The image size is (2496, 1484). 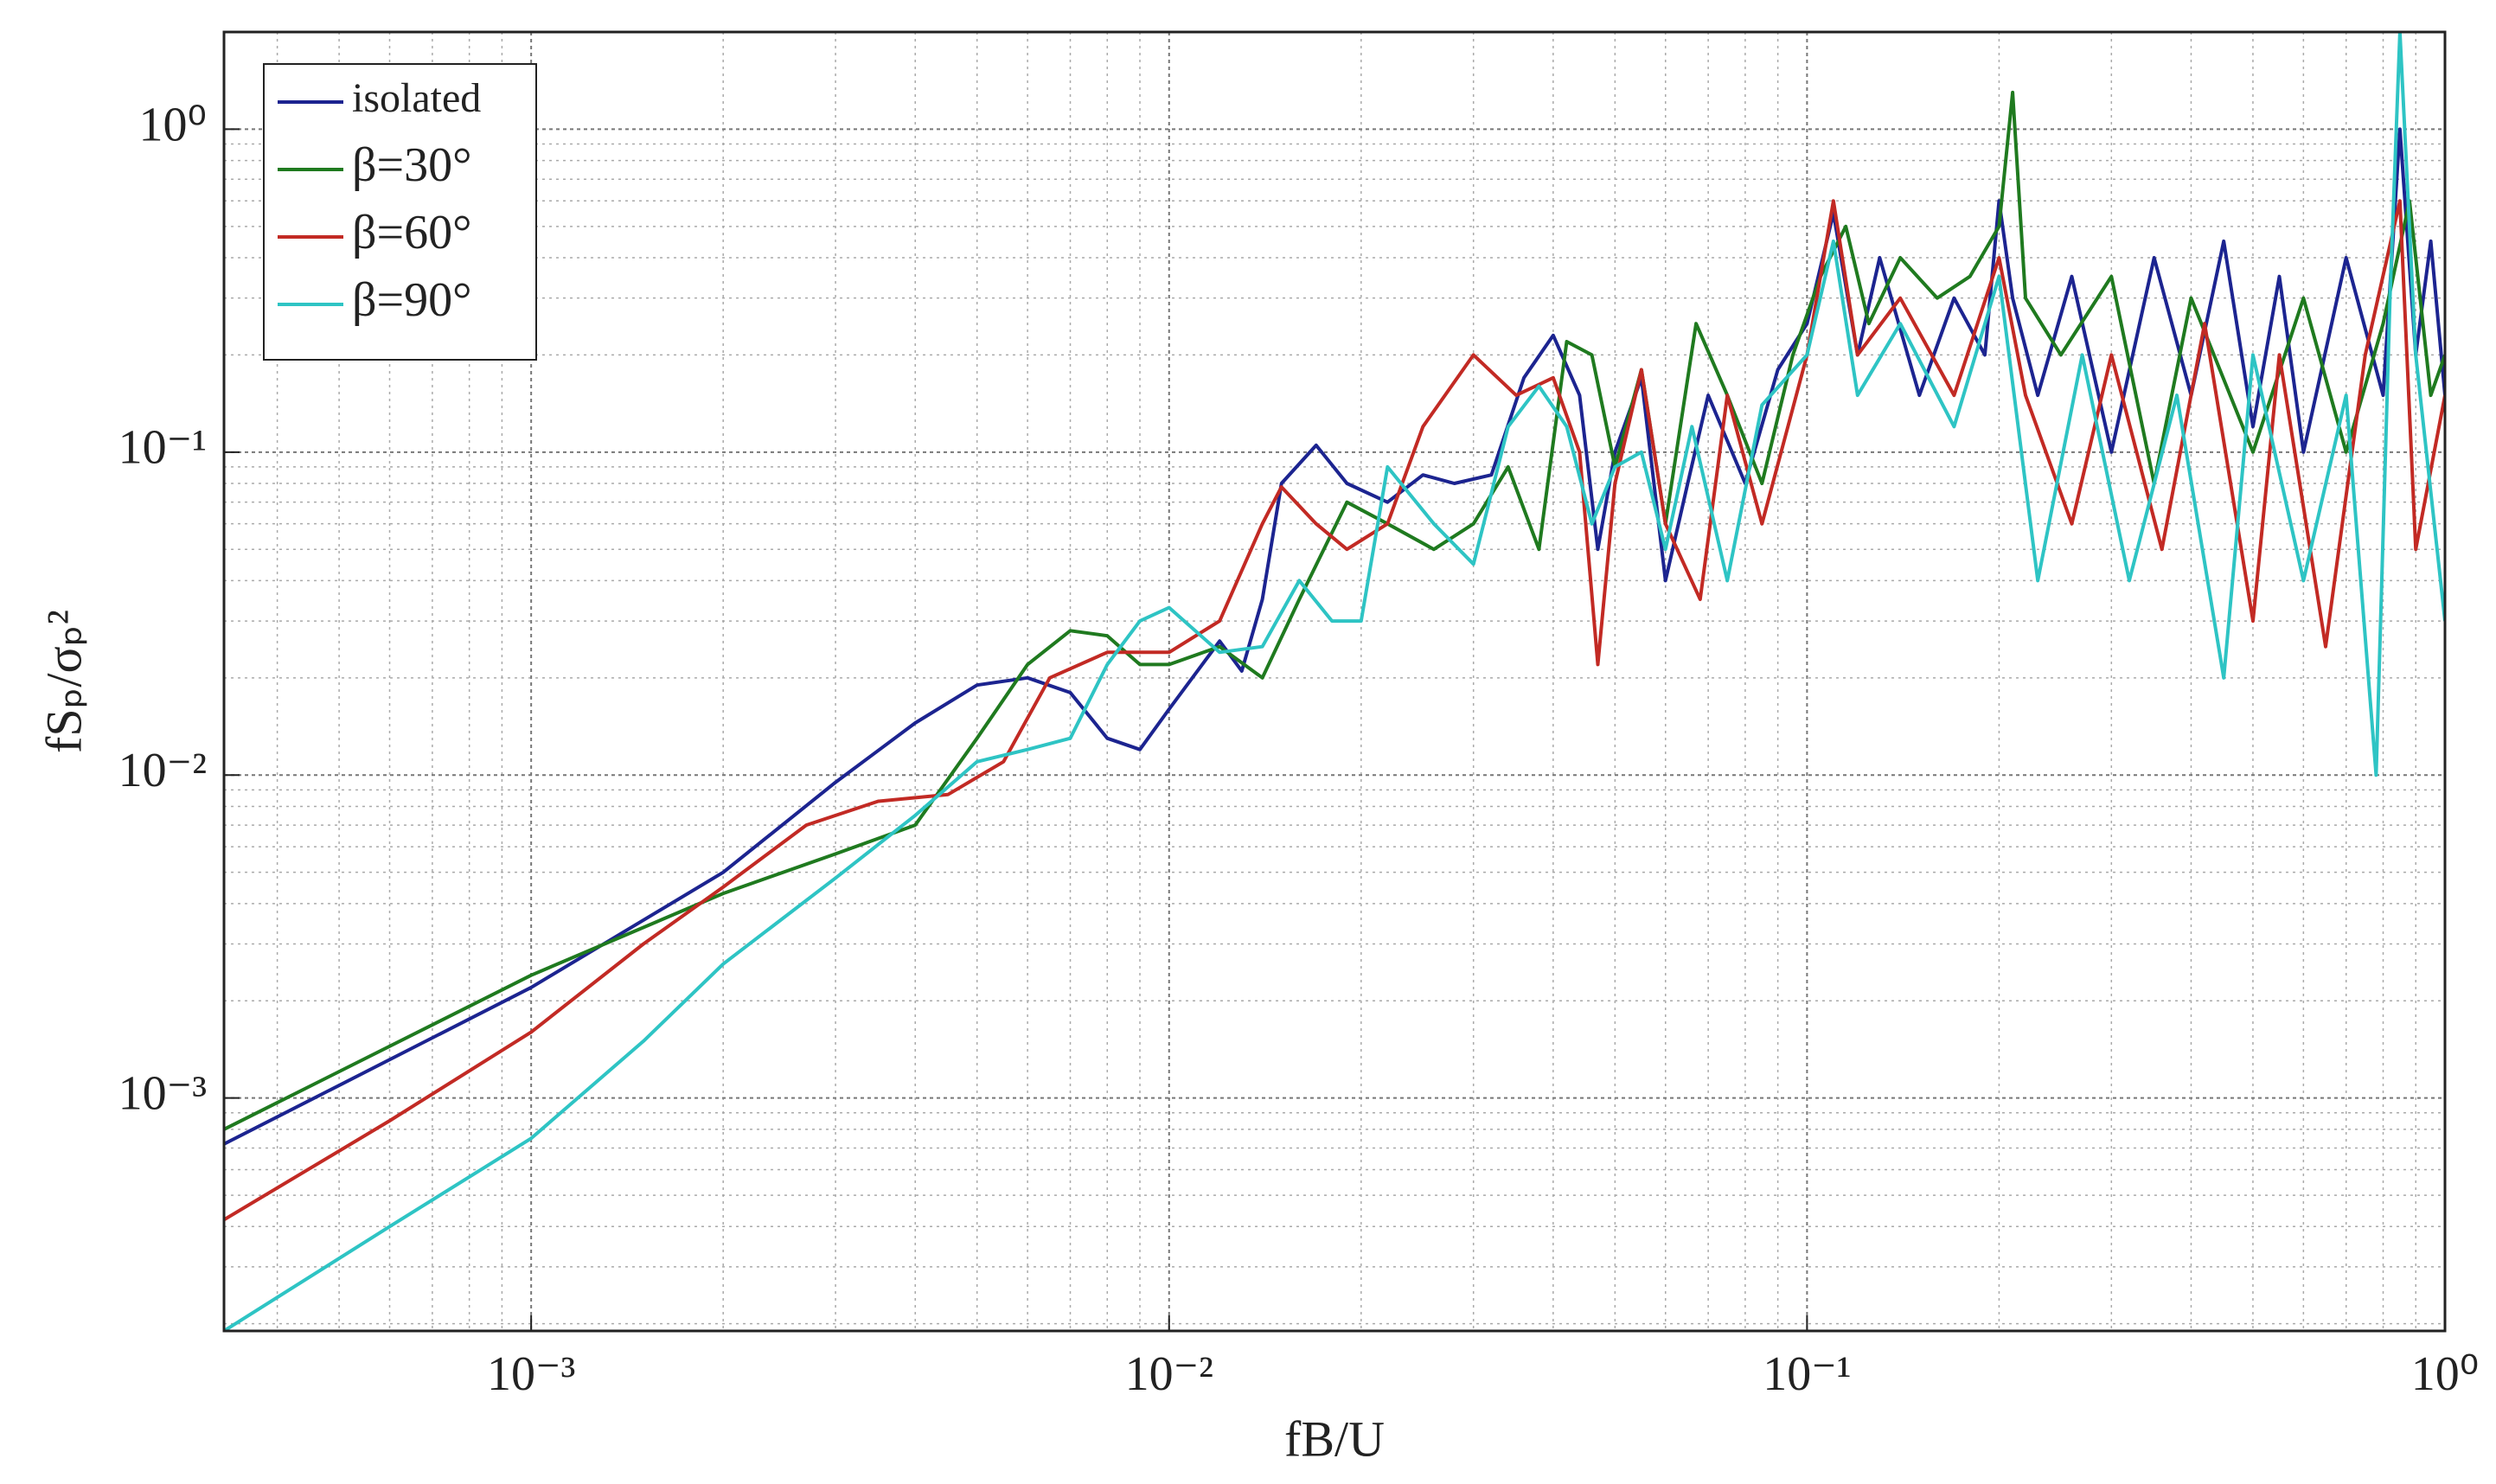 What do you see at coordinates (531, 1374) in the screenshot?
I see `x-tick-label: 10⁻³` at bounding box center [531, 1374].